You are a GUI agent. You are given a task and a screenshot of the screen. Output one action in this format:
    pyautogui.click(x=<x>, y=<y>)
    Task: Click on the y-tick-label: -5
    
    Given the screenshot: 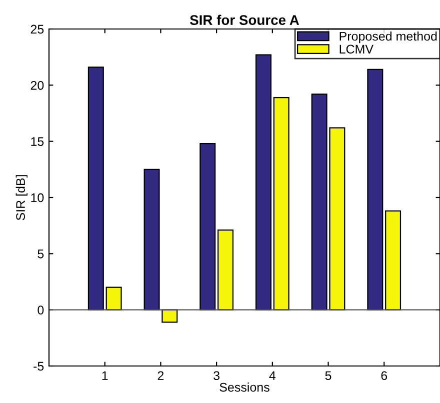 What is the action you would take?
    pyautogui.click(x=39, y=366)
    